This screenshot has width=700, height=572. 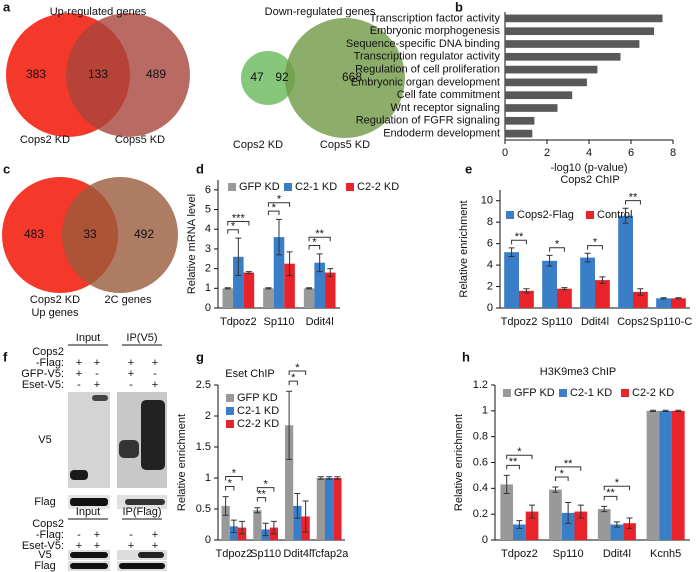 I want to click on panel-label: c, so click(x=6, y=168).